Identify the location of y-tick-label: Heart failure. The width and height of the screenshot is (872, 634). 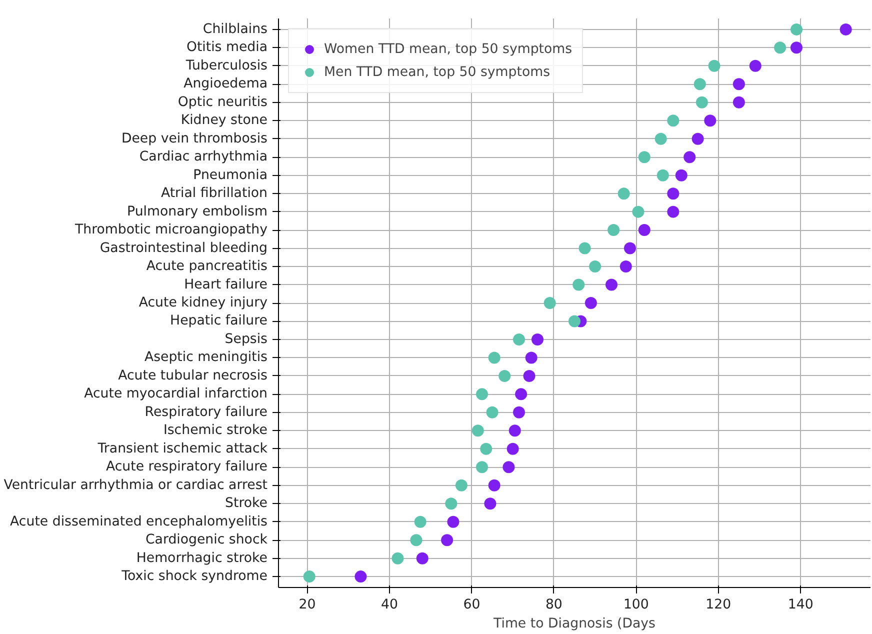
(226, 284).